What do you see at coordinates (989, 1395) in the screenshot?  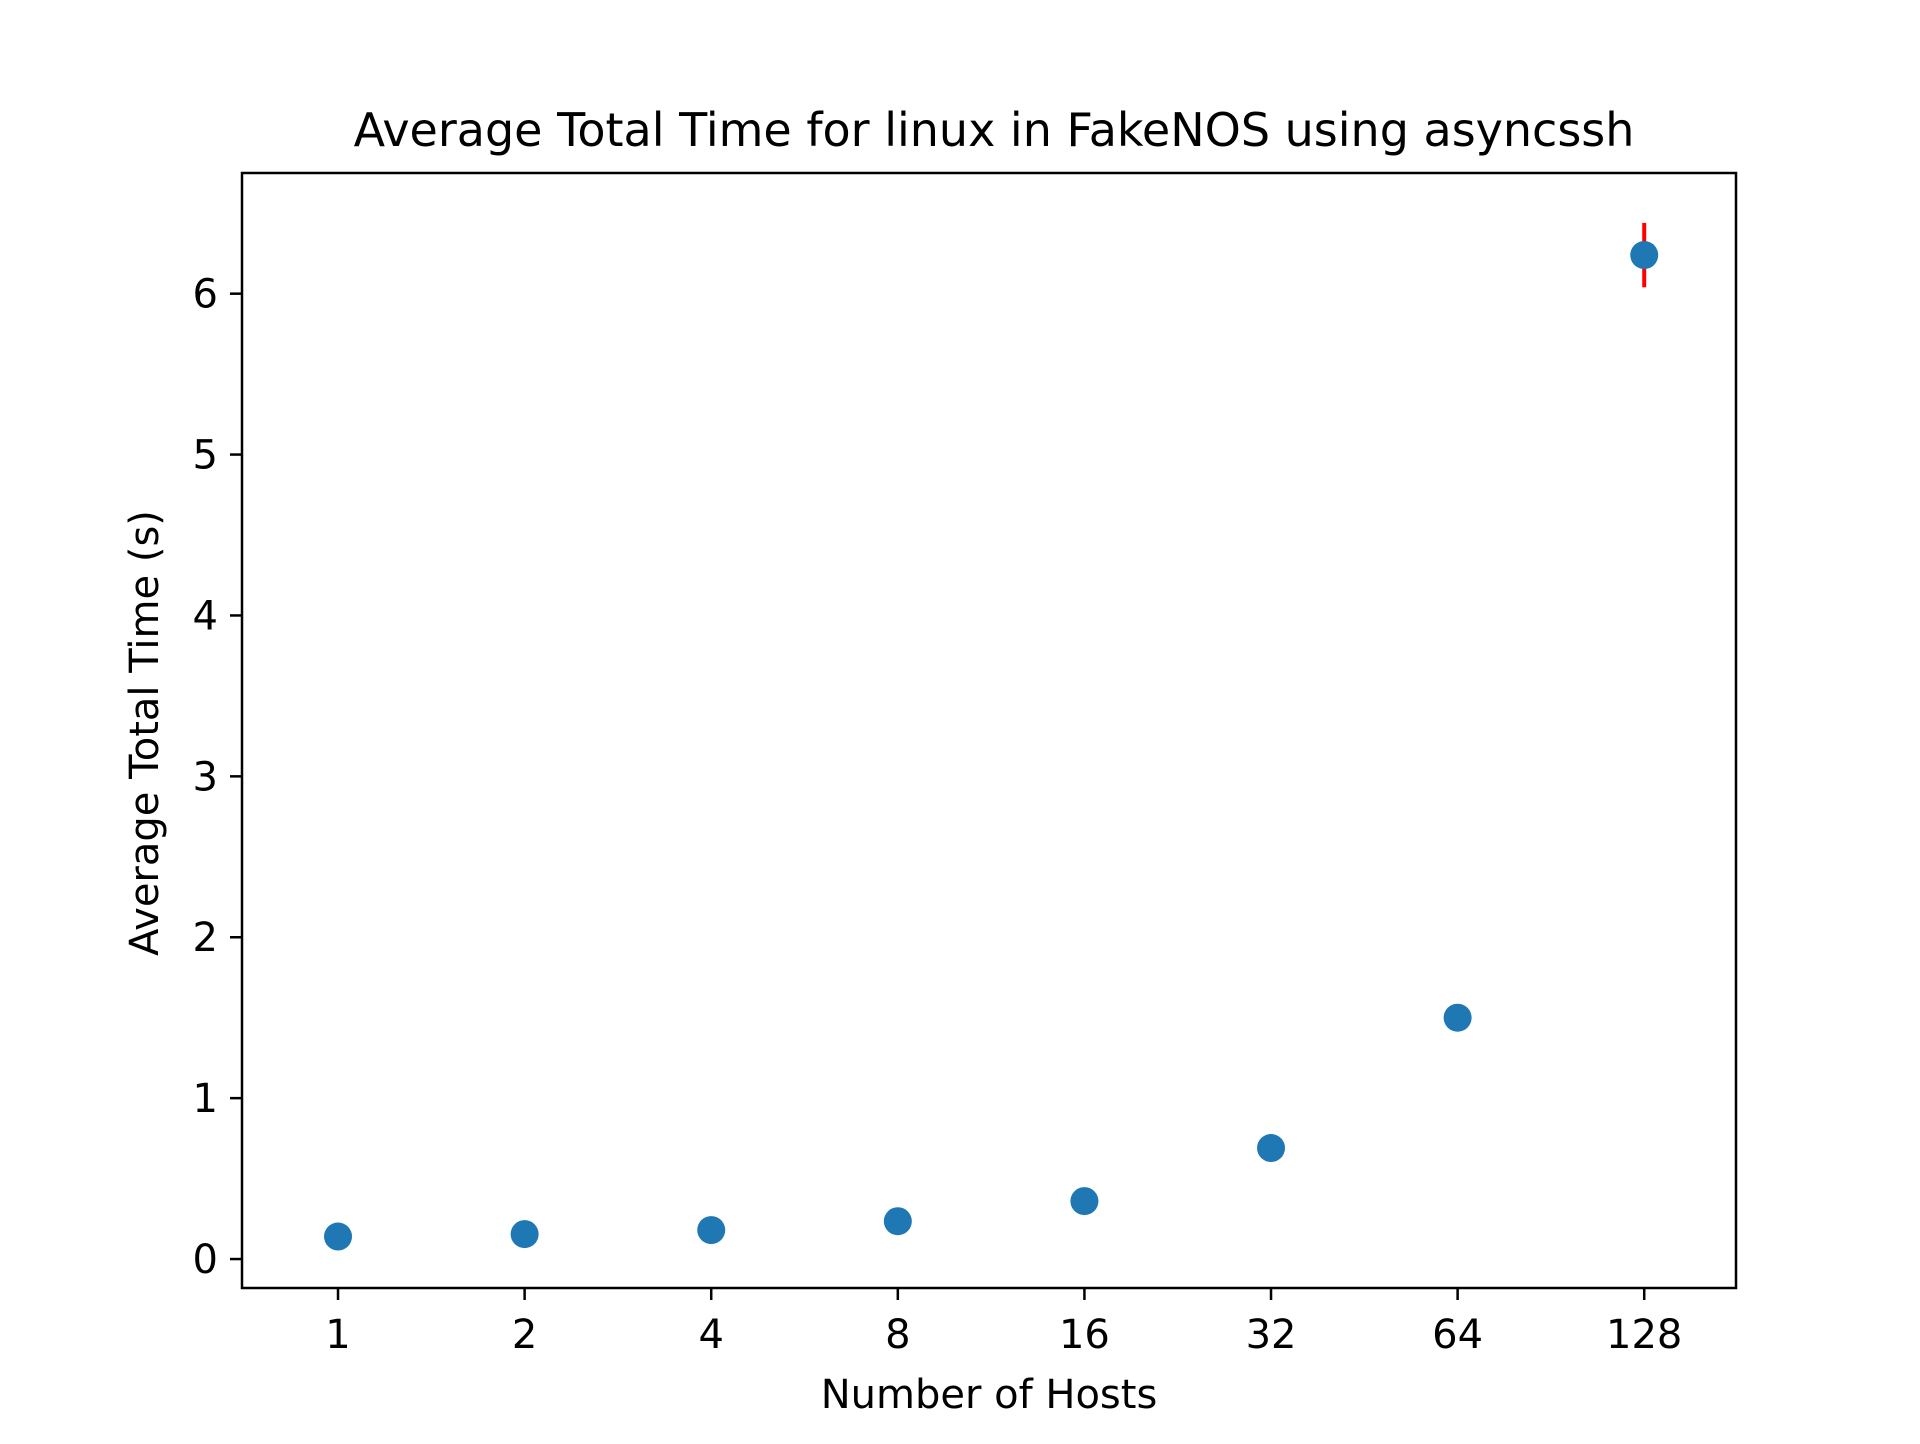 I see `x-axis-label: Number of Hosts` at bounding box center [989, 1395].